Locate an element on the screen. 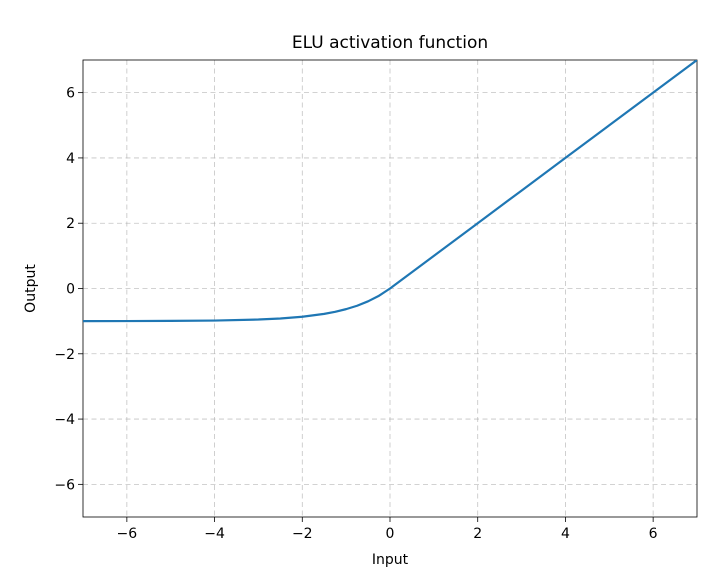  chart-title: ELU activation function is located at coordinates (390, 43).